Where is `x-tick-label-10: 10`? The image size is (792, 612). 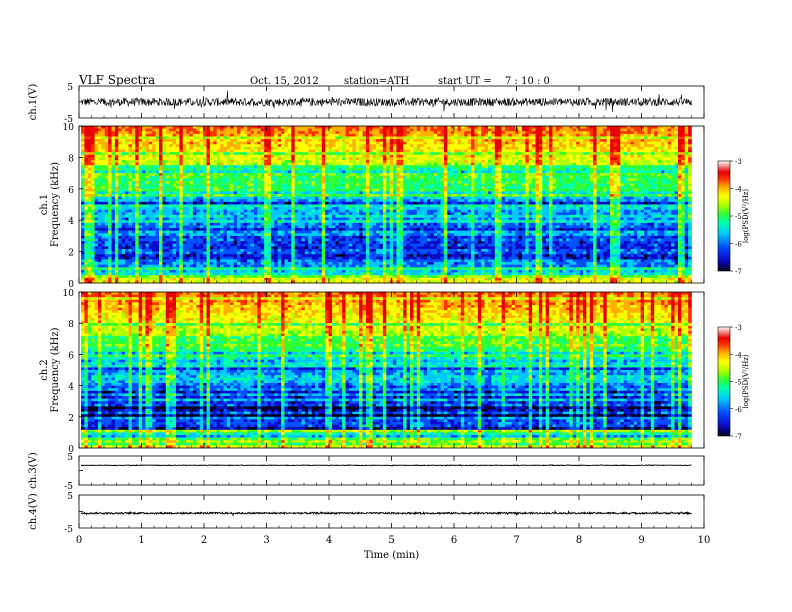 x-tick-label-10: 10 is located at coordinates (704, 540).